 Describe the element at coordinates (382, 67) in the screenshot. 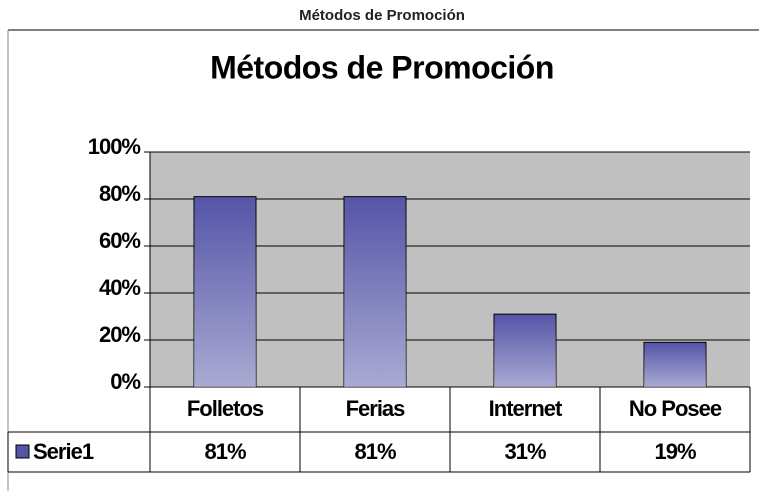

I see `chart-title: Métodos de Promoción` at that location.